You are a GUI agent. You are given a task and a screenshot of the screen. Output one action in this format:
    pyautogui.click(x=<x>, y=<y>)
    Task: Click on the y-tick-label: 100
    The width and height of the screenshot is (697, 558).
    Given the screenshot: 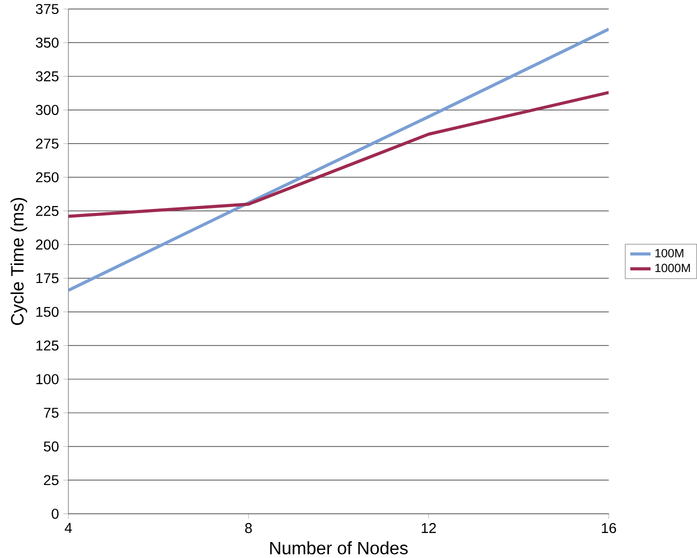 What is the action you would take?
    pyautogui.click(x=47, y=379)
    